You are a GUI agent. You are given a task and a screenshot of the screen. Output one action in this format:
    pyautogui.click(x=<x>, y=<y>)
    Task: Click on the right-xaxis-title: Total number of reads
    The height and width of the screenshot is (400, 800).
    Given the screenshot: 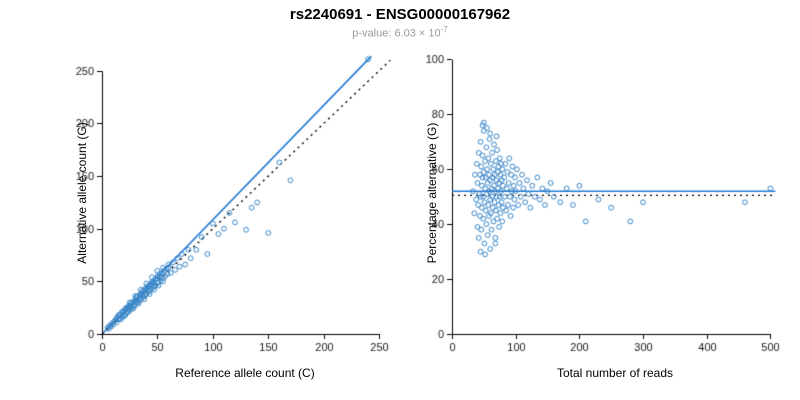 What is the action you would take?
    pyautogui.click(x=615, y=373)
    